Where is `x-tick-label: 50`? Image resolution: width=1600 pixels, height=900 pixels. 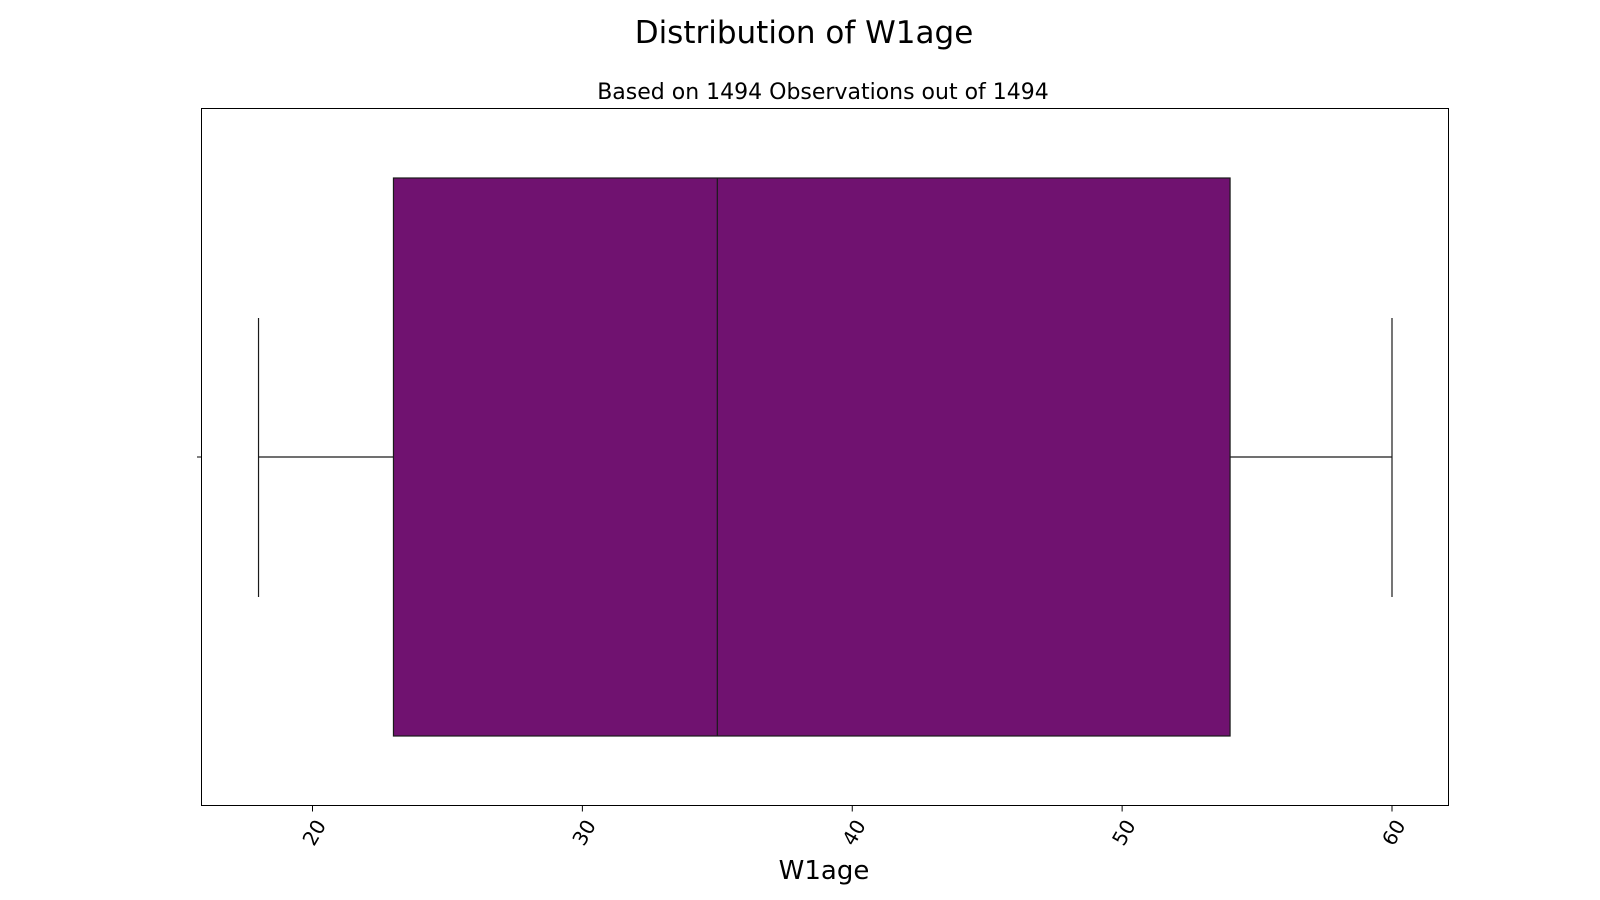 x-tick-label: 50 is located at coordinates (1124, 833).